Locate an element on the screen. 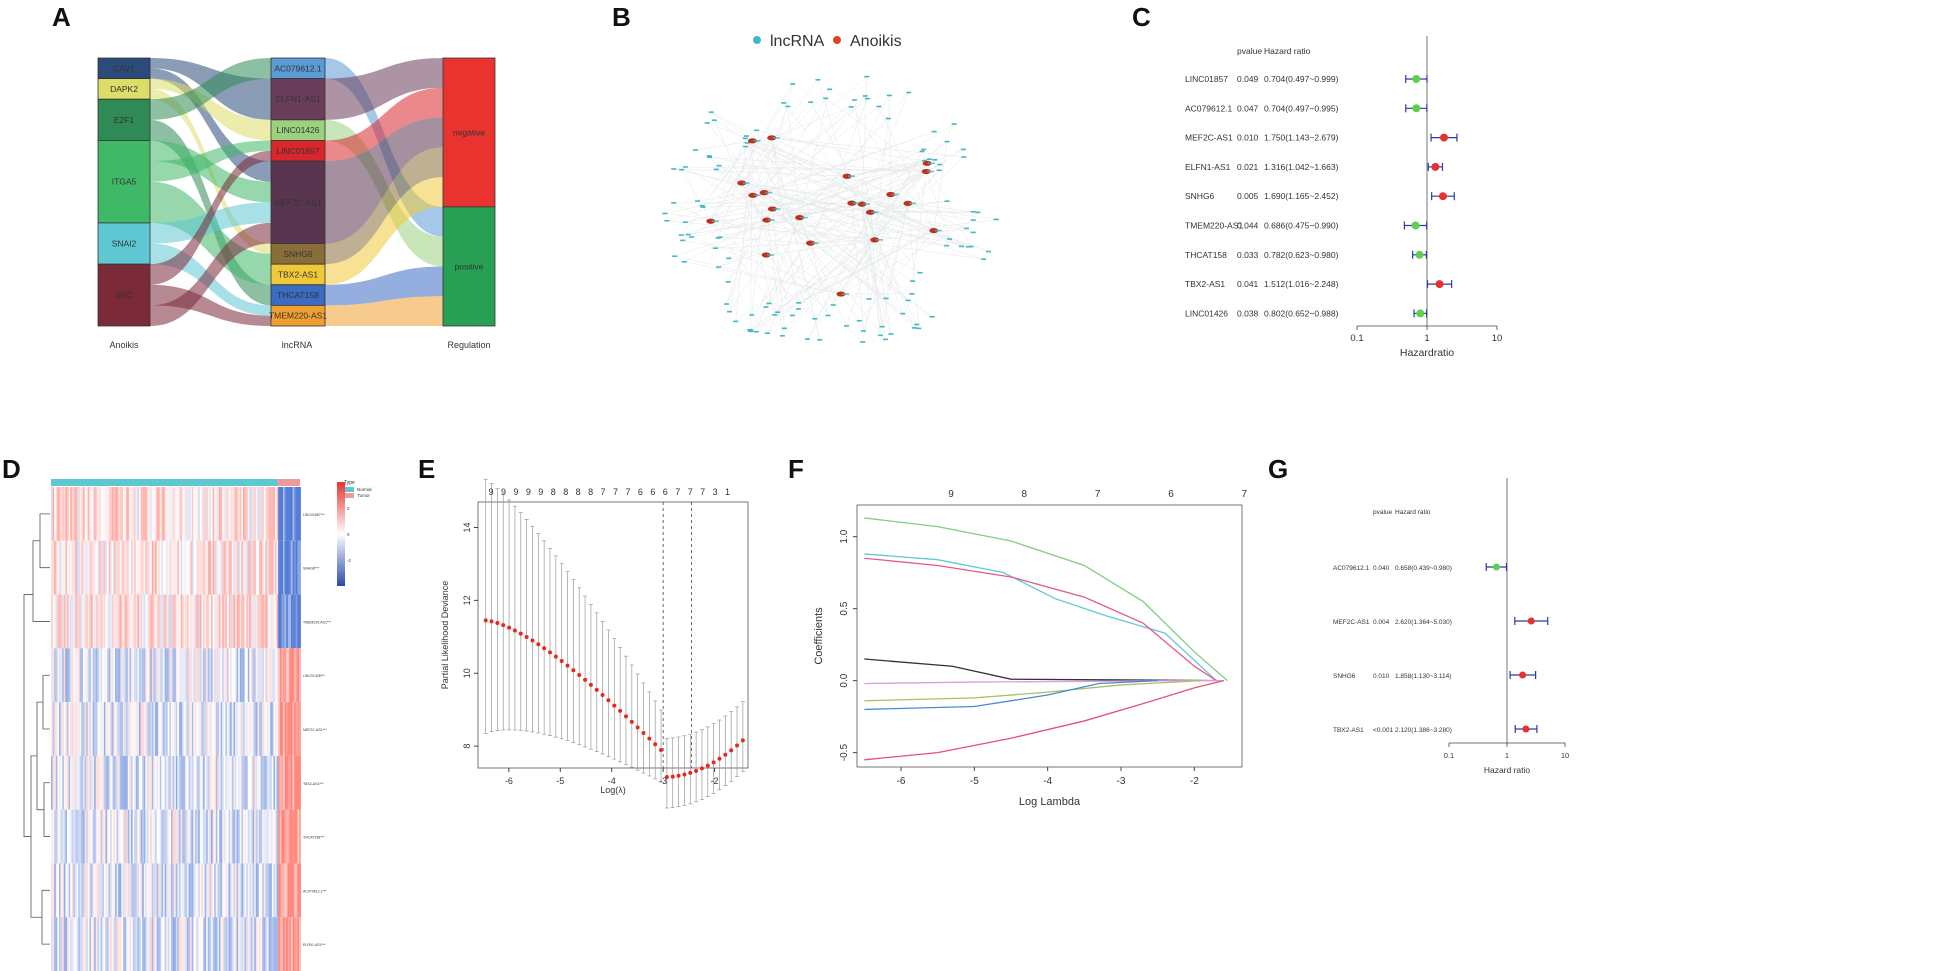  top-tick-label: 6 is located at coordinates (1171, 494).